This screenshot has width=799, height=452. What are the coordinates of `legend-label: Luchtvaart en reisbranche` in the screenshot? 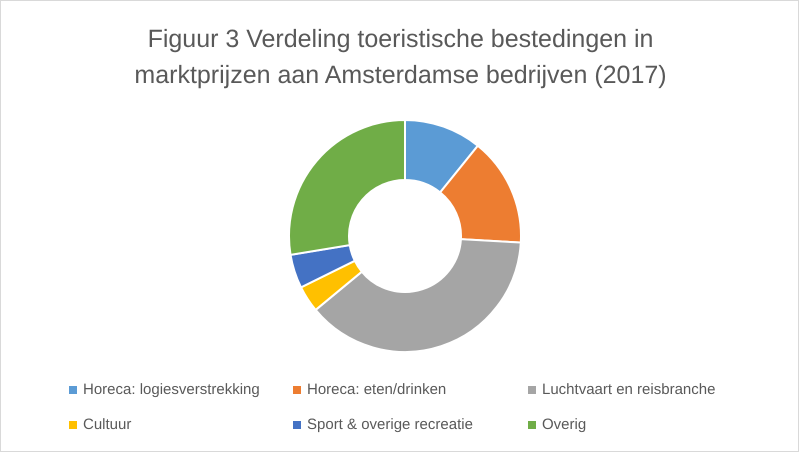 It's located at (629, 389).